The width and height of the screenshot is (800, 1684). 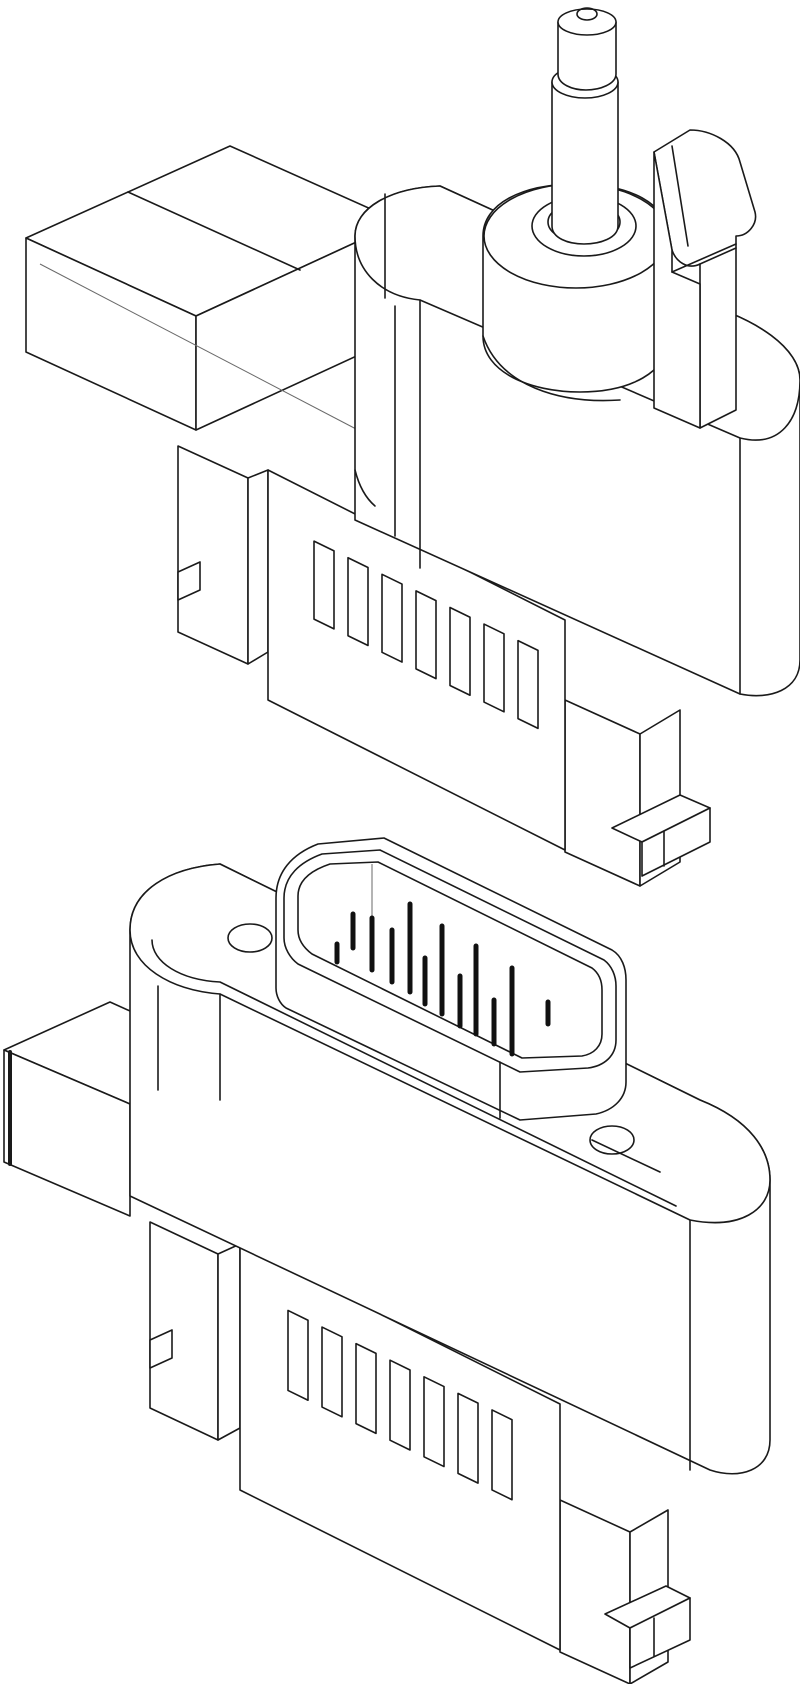 I want to click on lower-mounting-holes, so click(x=444, y=1048).